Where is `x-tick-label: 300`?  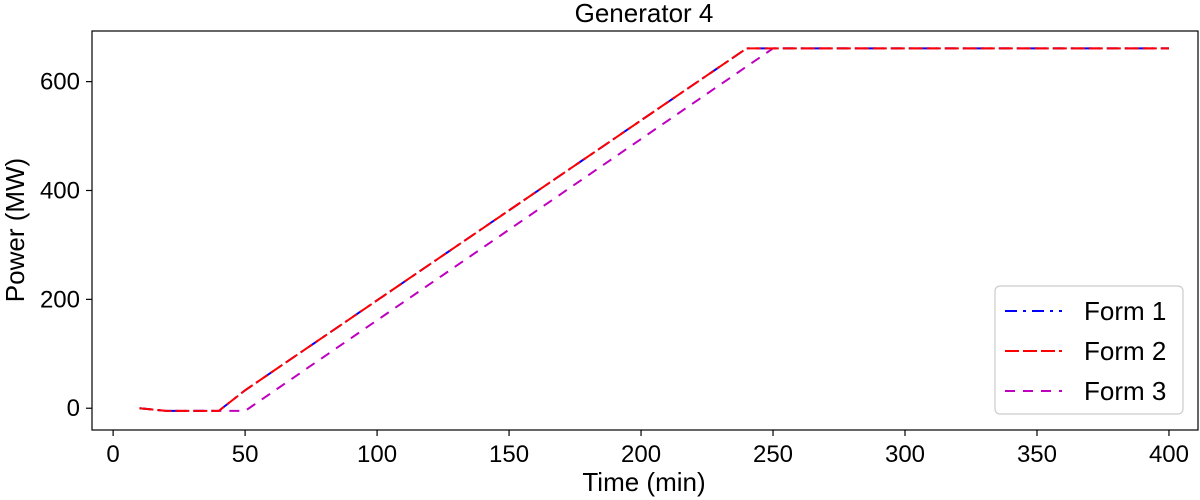
x-tick-label: 300 is located at coordinates (905, 454).